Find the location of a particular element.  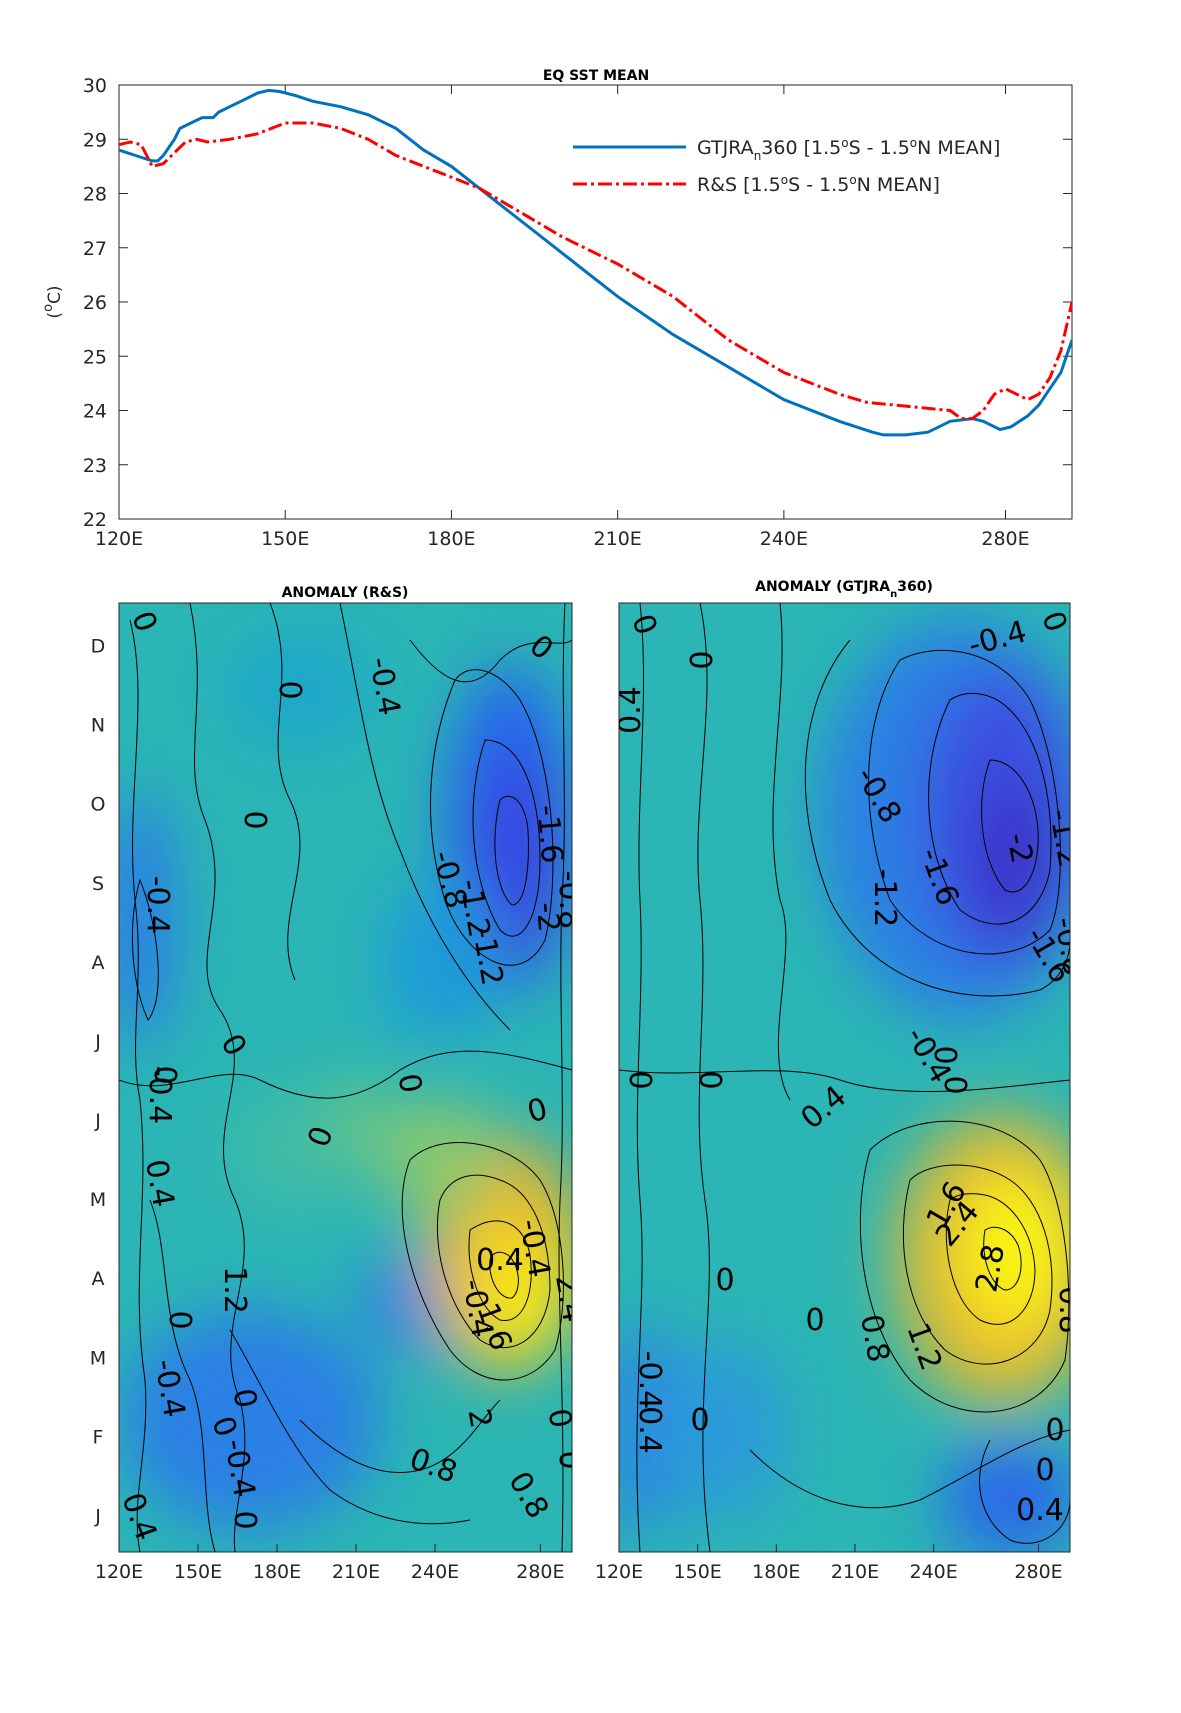

y-tick-label: 22 is located at coordinates (95, 520).